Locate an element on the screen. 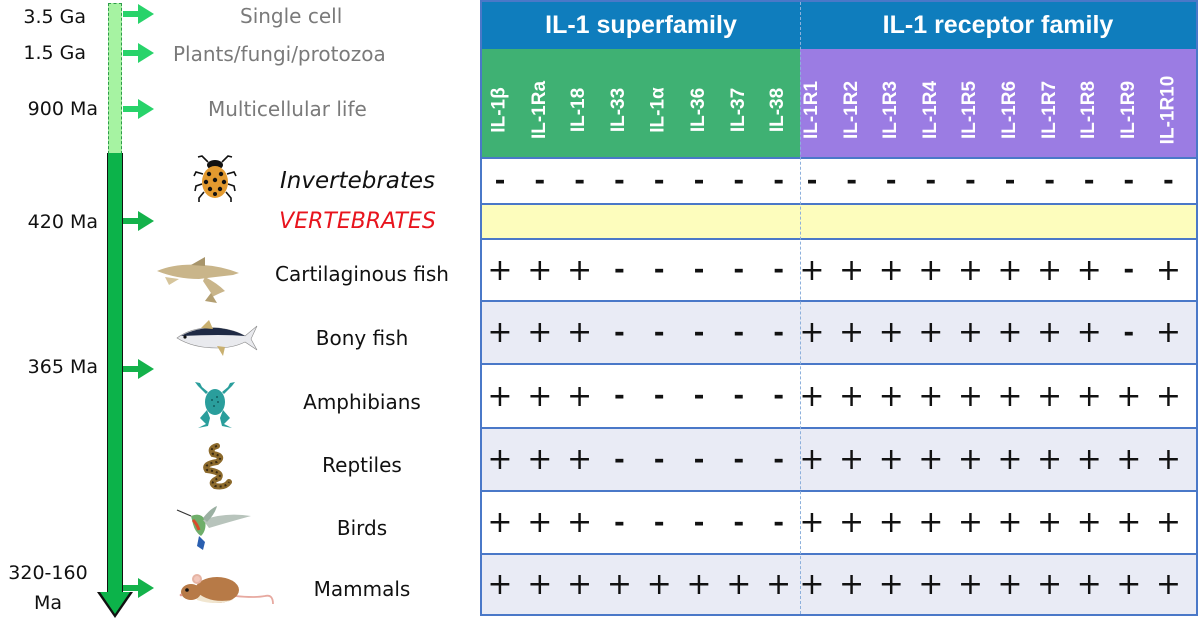 This screenshot has width=1200, height=628. column-header-label: IL-1R6 is located at coordinates (1010, 110).